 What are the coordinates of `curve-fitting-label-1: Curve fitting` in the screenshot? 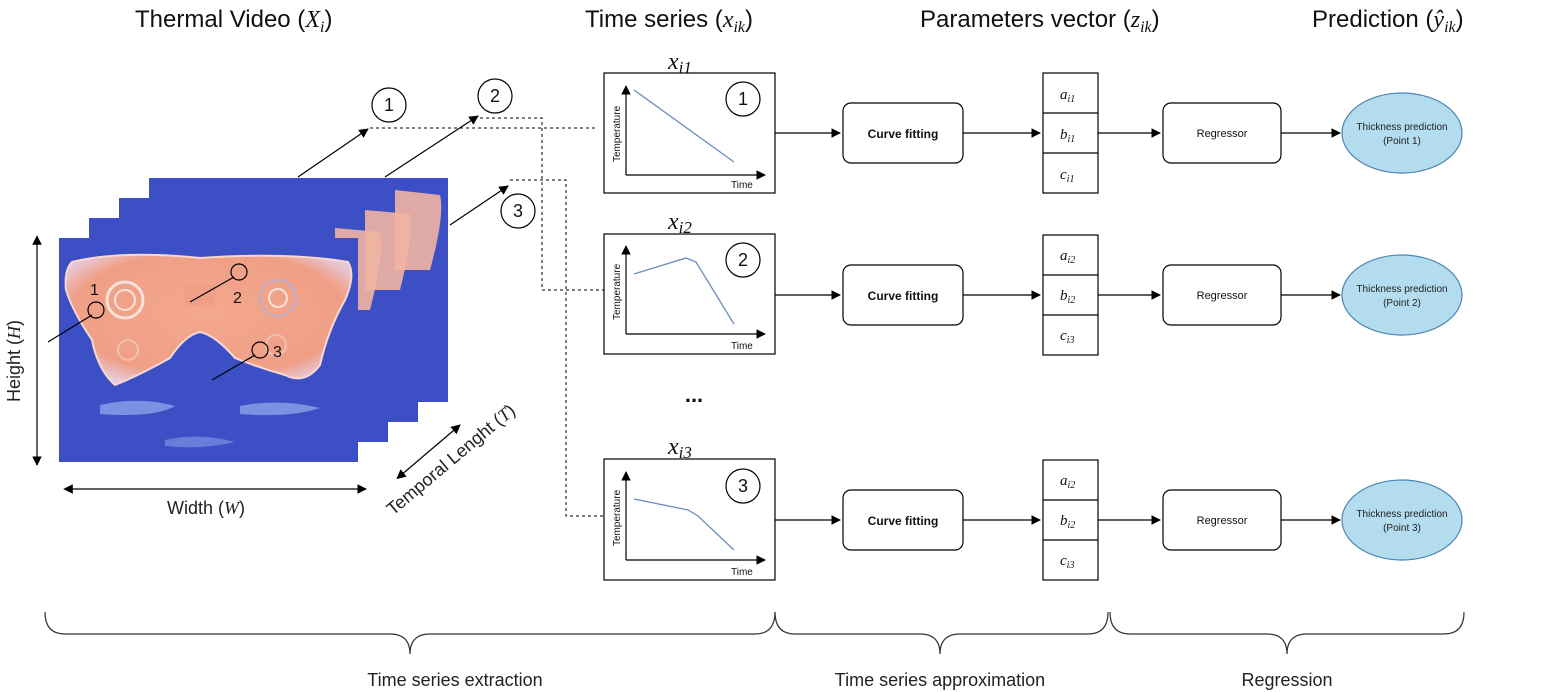 It's located at (903, 134).